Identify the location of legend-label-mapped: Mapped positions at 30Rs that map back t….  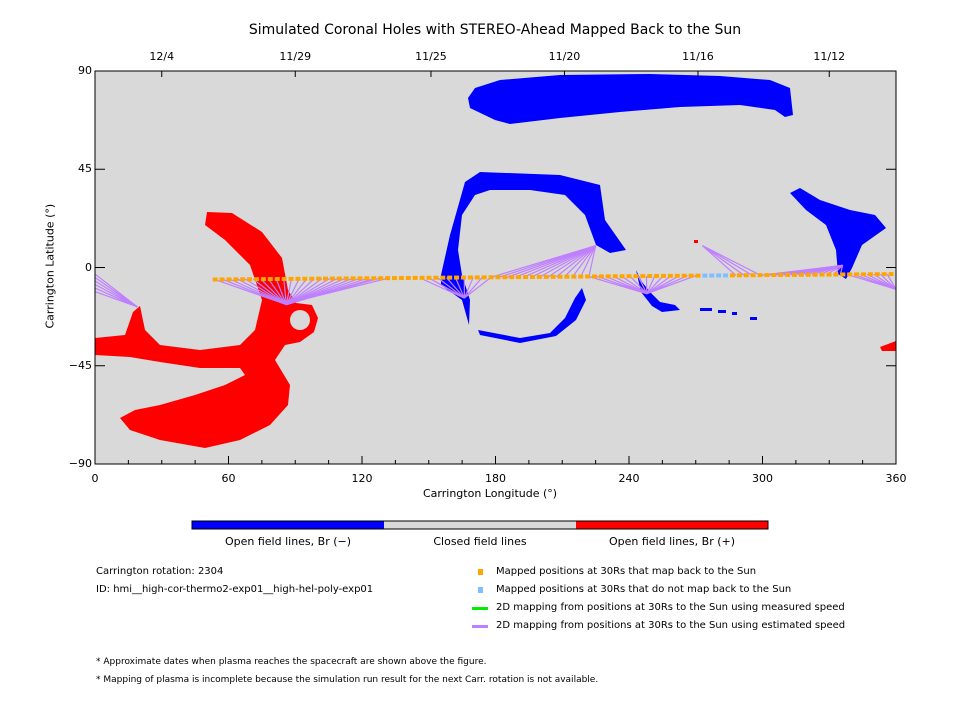
(626, 571).